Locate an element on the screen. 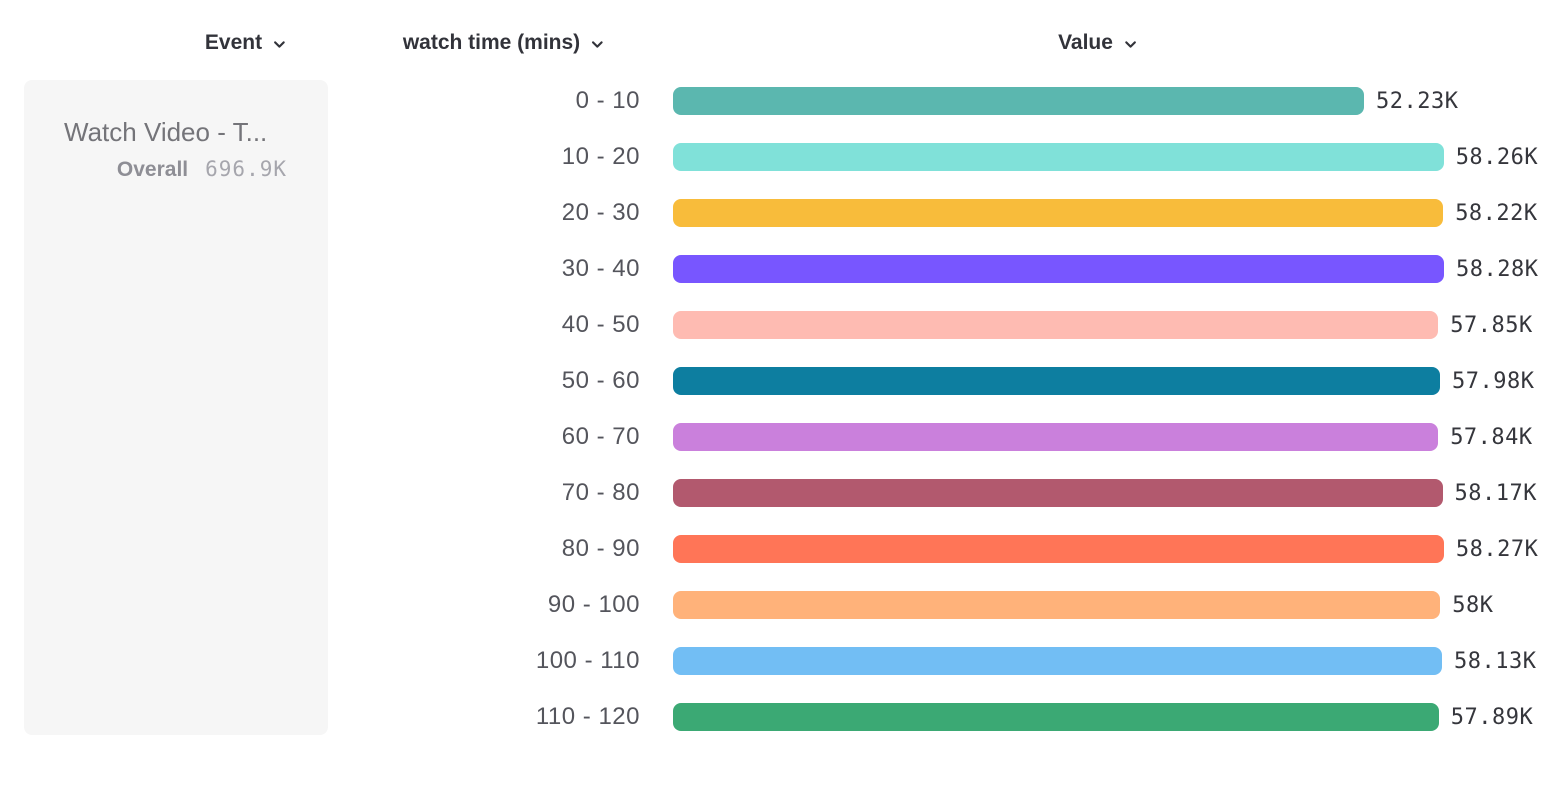 The width and height of the screenshot is (1568, 790). bucket-label: 50 - 60 is located at coordinates (600, 380).